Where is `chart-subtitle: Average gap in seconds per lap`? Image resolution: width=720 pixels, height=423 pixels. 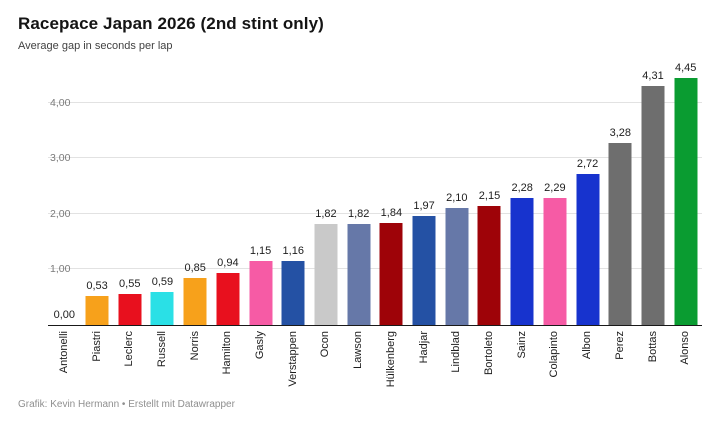 chart-subtitle: Average gap in seconds per lap is located at coordinates (95, 46).